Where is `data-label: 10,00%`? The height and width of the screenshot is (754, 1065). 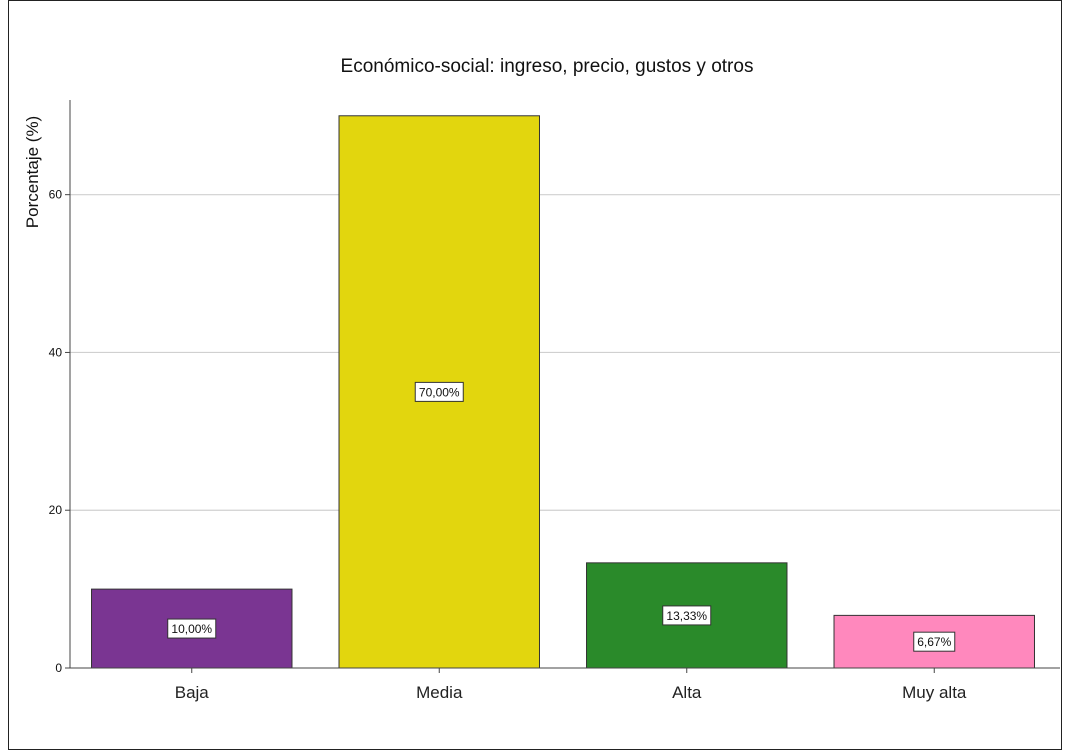
data-label: 10,00% is located at coordinates (191, 629).